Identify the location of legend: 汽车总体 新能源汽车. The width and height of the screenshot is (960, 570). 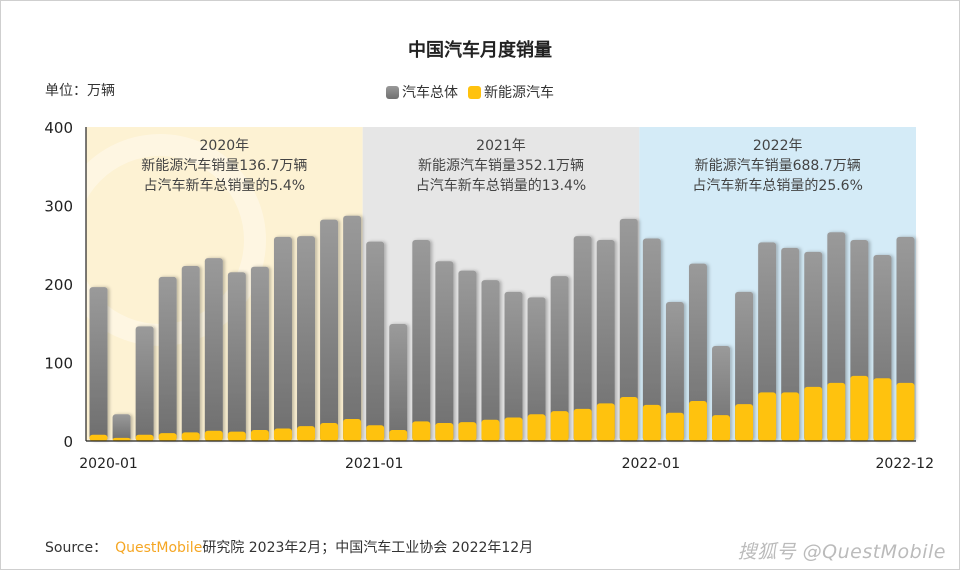
(470, 92).